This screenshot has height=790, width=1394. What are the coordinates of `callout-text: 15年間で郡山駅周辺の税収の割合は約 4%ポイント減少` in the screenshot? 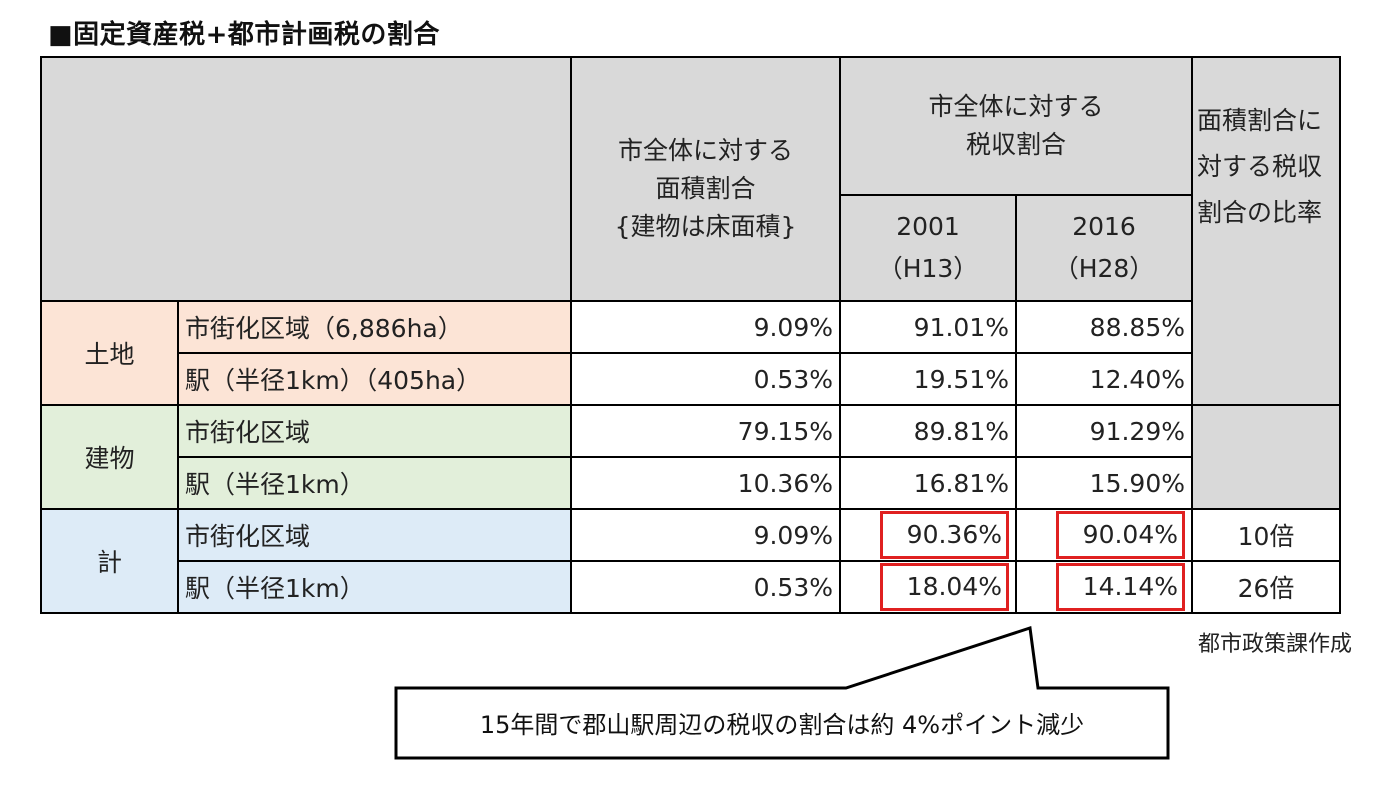 It's located at (782, 724).